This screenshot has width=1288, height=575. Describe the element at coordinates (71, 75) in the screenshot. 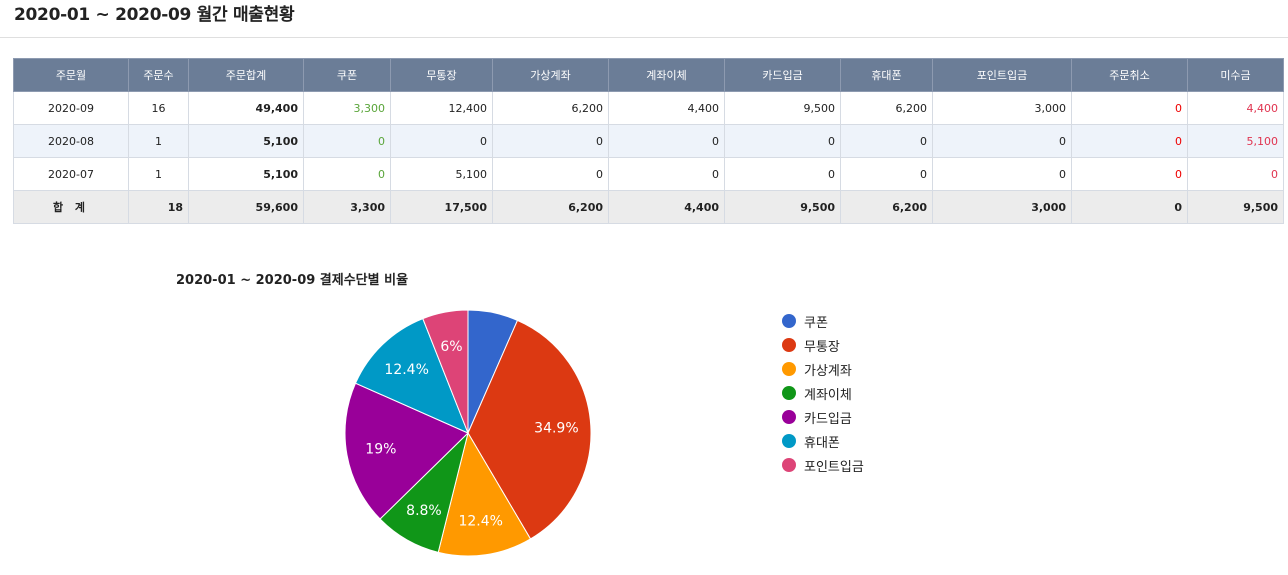

I see `header-order-month: 주문월` at that location.